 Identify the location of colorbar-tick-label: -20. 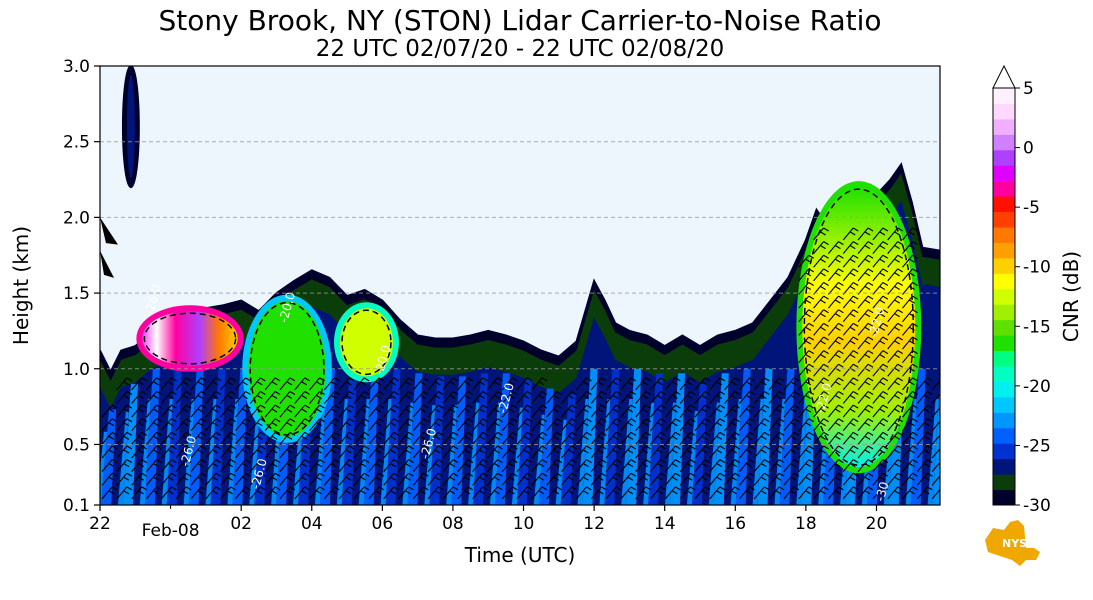
(1037, 387).